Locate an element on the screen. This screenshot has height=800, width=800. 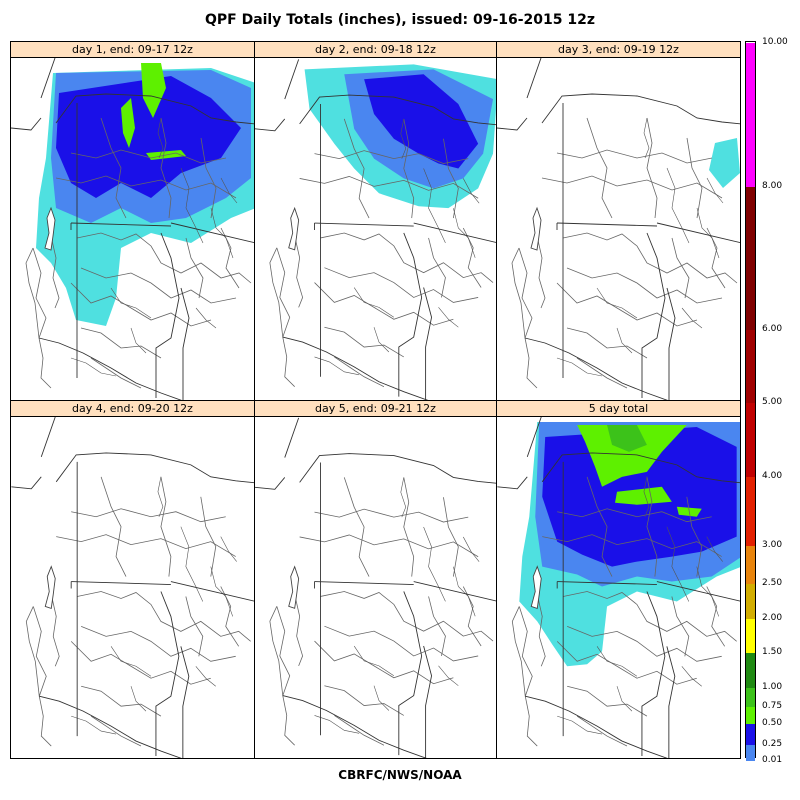
legend-tick-label: 0.75 is located at coordinates (772, 706).